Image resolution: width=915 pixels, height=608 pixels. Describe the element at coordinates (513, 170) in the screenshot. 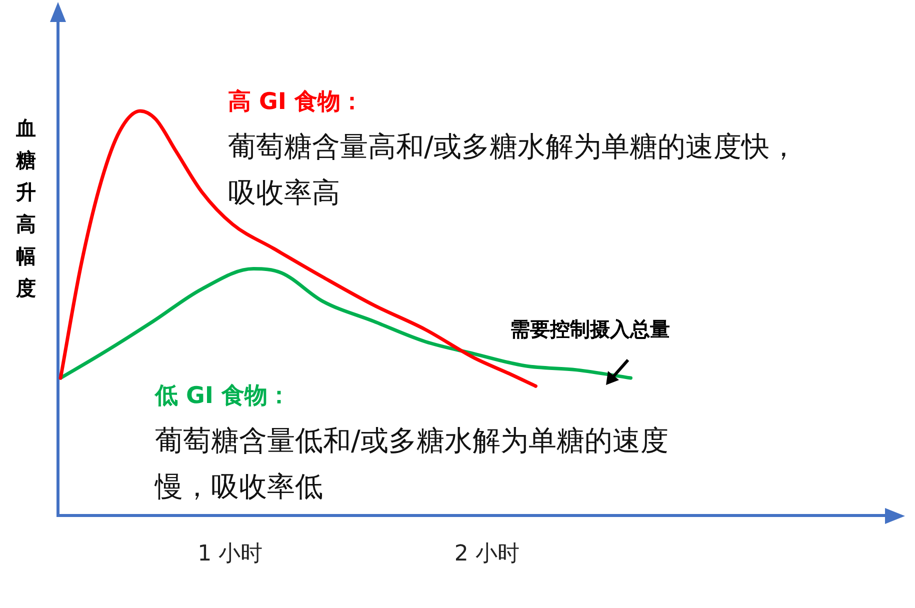

I see `annotation: 葡萄糖含量高和/或多糖水解为单糖的速度快，吸收率高` at that location.